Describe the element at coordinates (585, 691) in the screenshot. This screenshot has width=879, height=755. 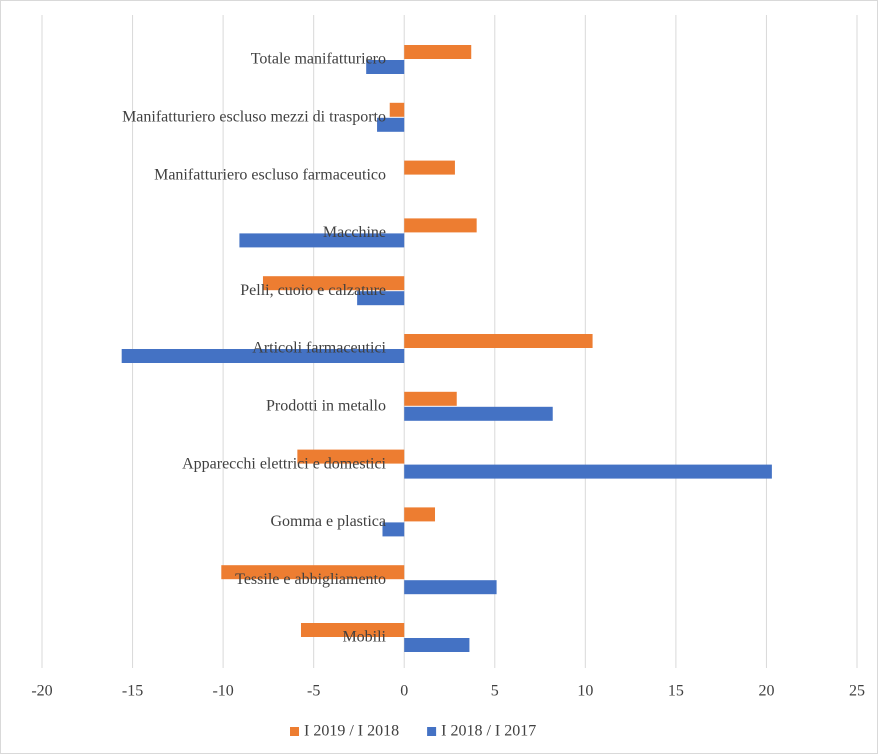
I see `x-tick-label: 10` at that location.